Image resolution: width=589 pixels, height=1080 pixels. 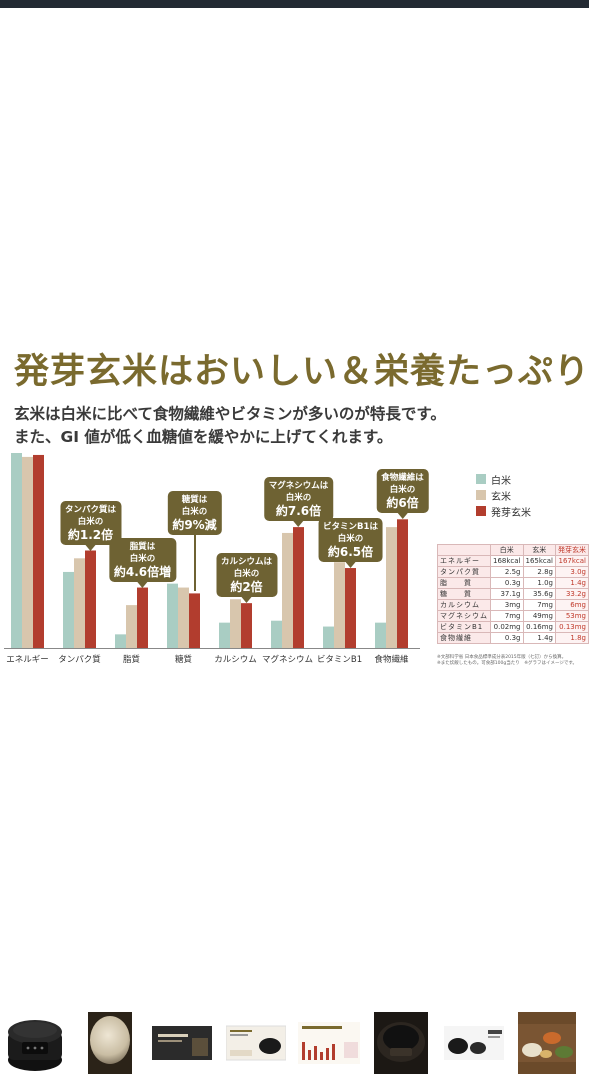 What do you see at coordinates (474, 1043) in the screenshot?
I see `thumbnail-cooker-lineup` at bounding box center [474, 1043].